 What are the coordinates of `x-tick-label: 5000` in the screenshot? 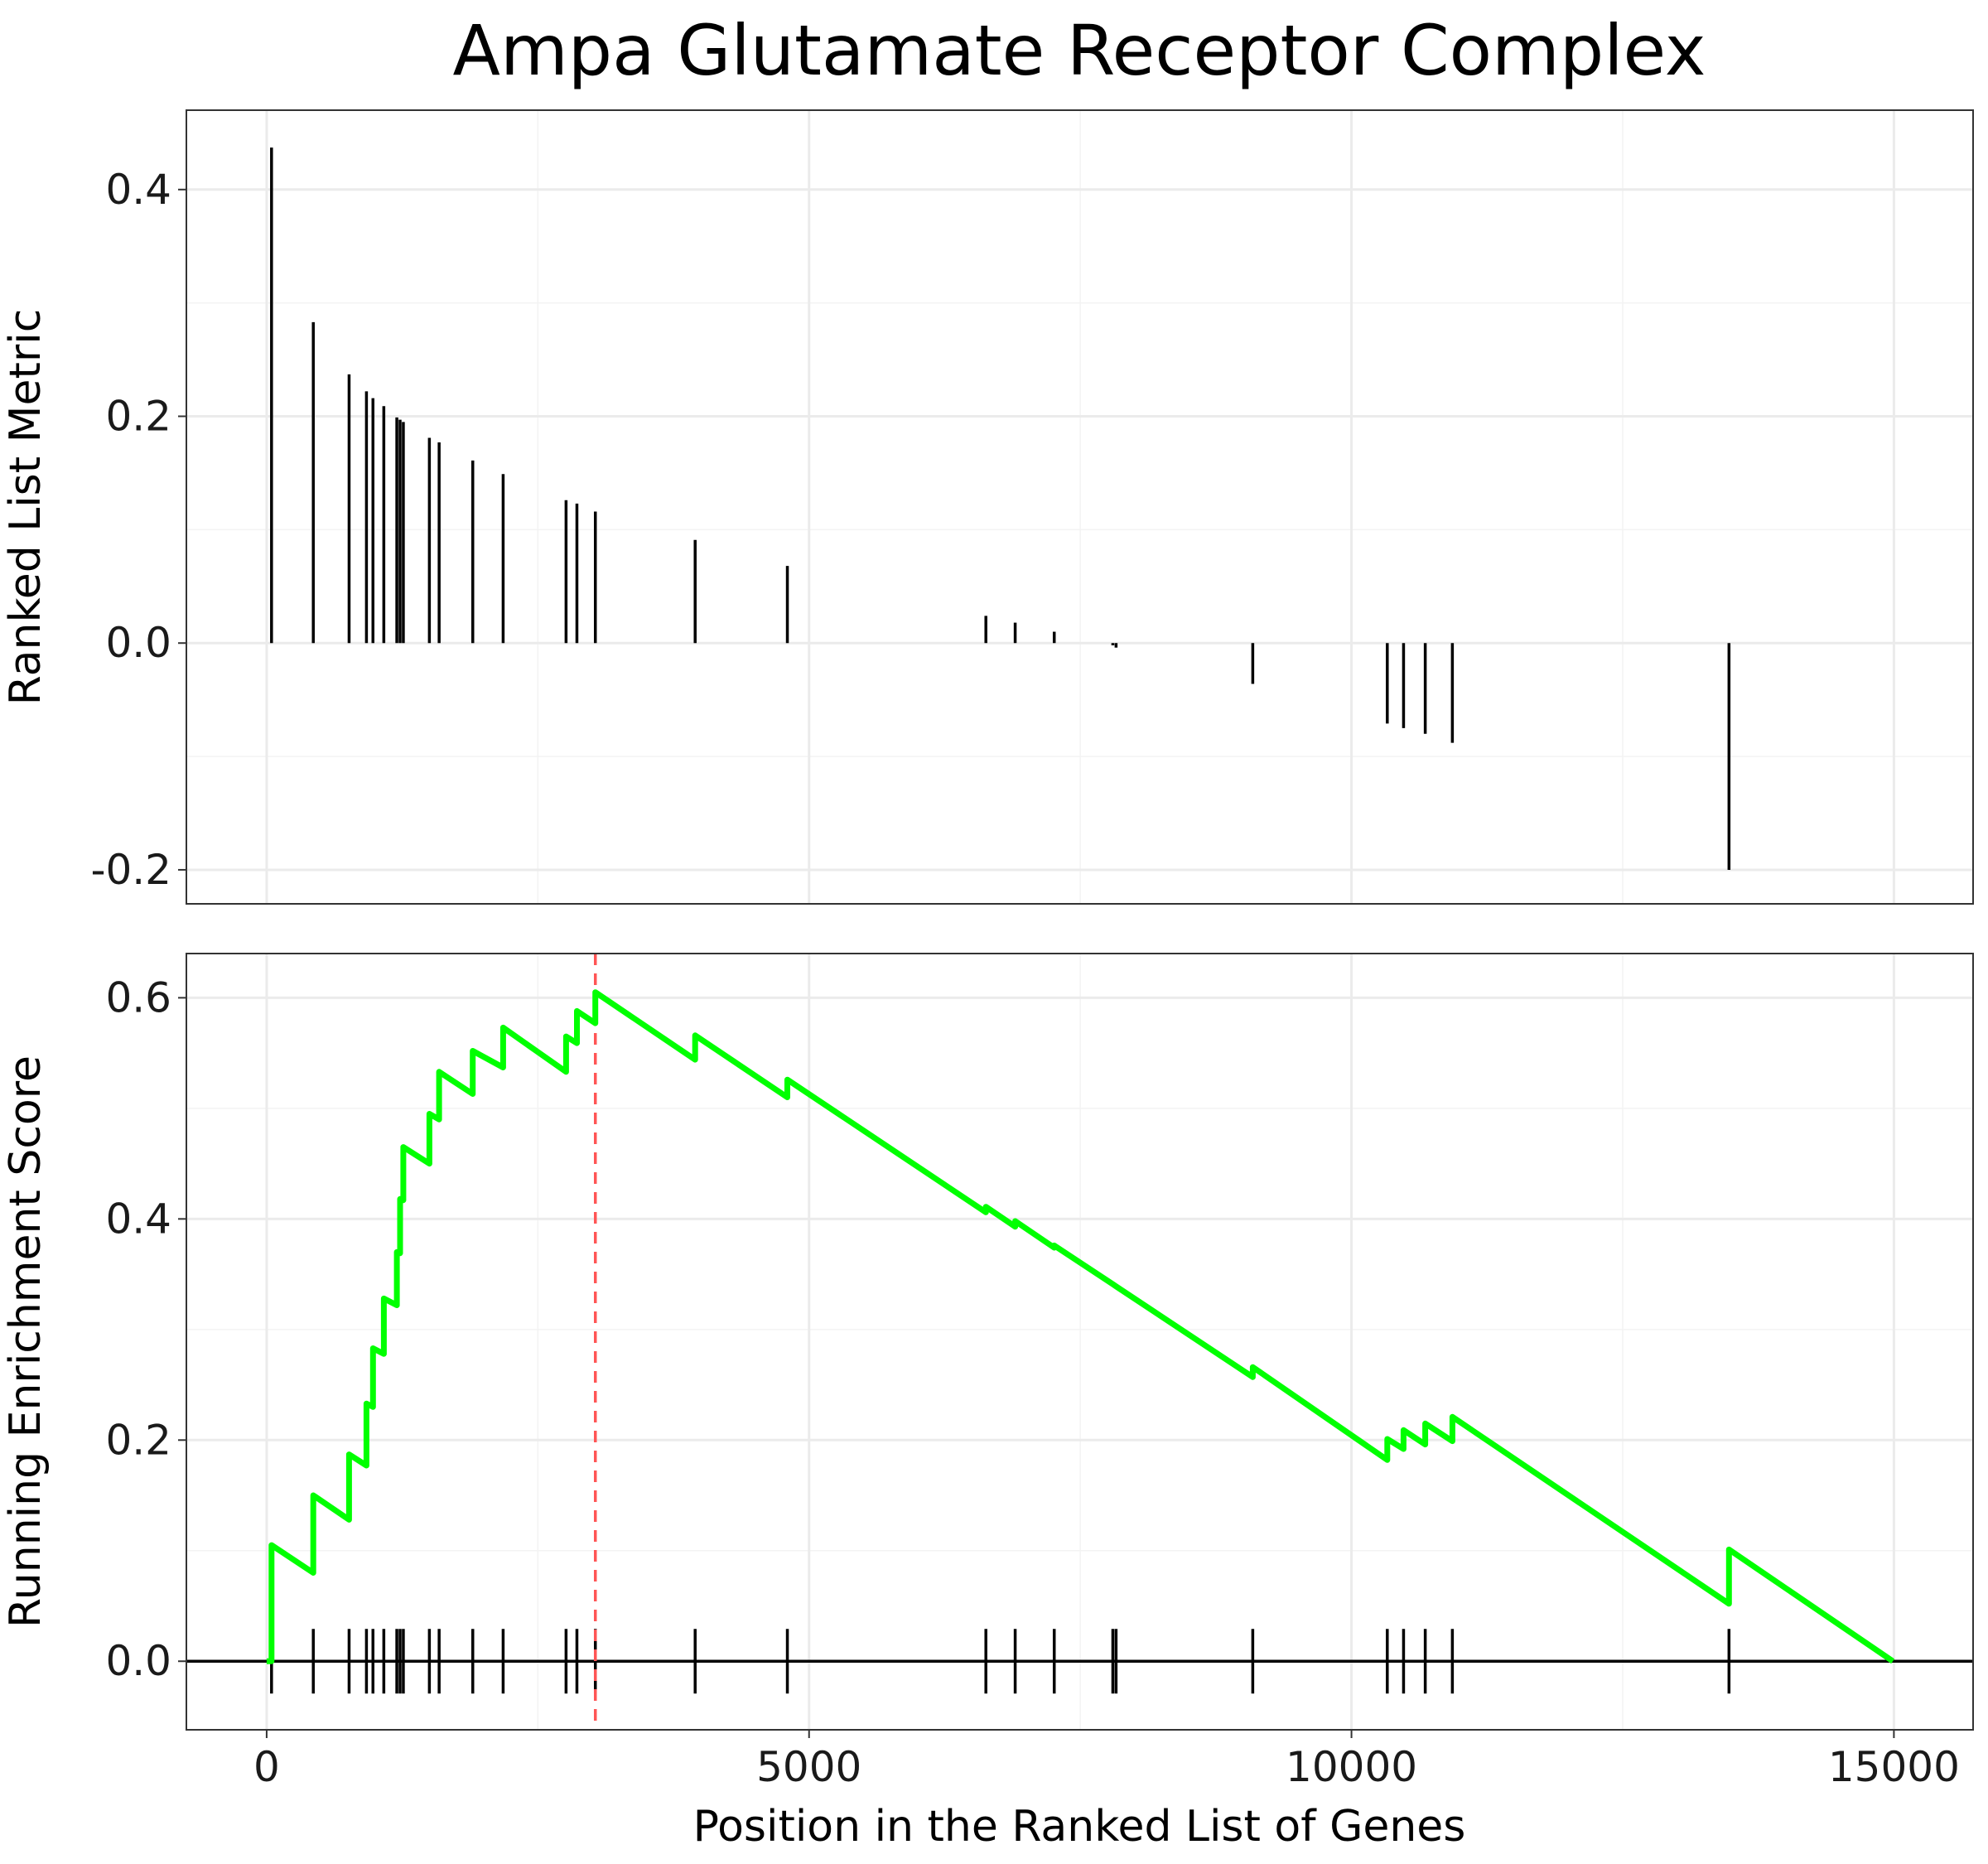 It's located at (808, 1767).